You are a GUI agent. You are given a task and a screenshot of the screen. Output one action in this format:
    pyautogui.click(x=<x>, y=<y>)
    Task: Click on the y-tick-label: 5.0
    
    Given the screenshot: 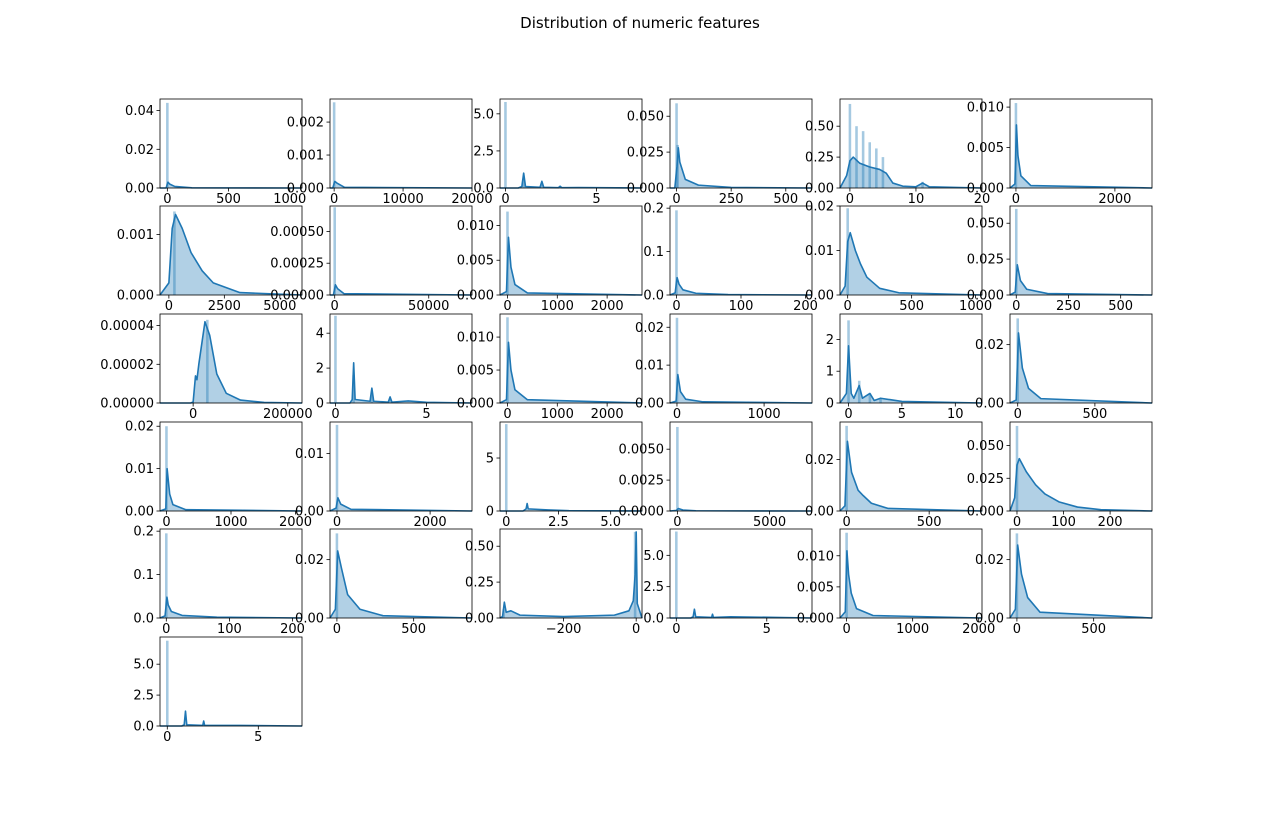 What is the action you would take?
    pyautogui.click(x=653, y=556)
    